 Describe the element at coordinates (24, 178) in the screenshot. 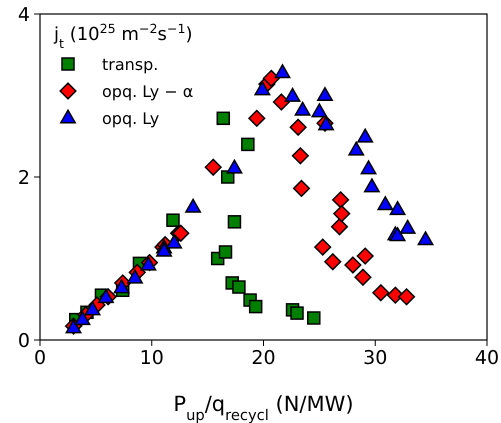

I see `y-tick-label: 2` at that location.